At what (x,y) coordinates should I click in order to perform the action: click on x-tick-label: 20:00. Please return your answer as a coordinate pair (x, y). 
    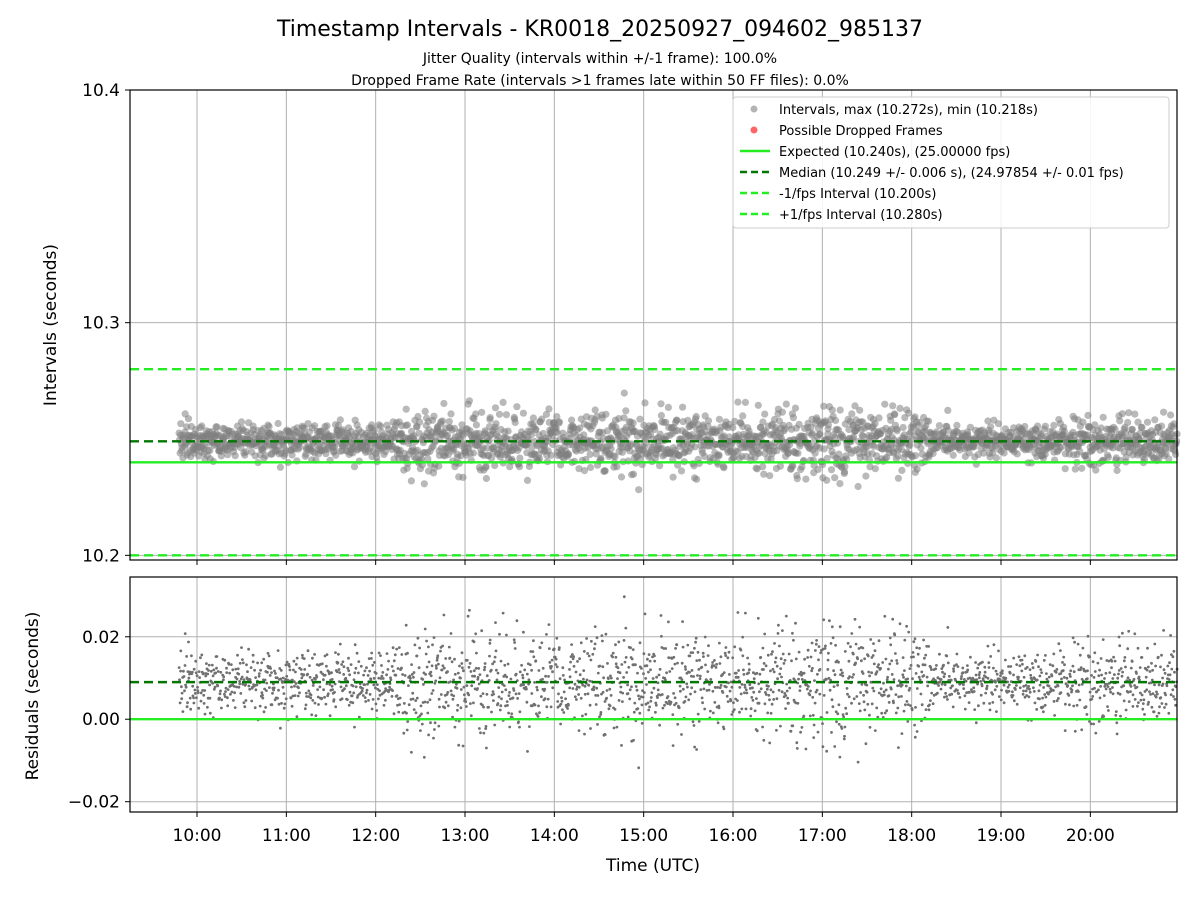
    Looking at the image, I should click on (1090, 836).